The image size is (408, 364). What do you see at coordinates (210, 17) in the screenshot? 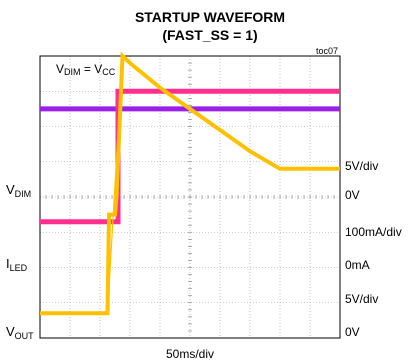
I see `chart-title-line1: STARTUP WAVEFORM` at bounding box center [210, 17].